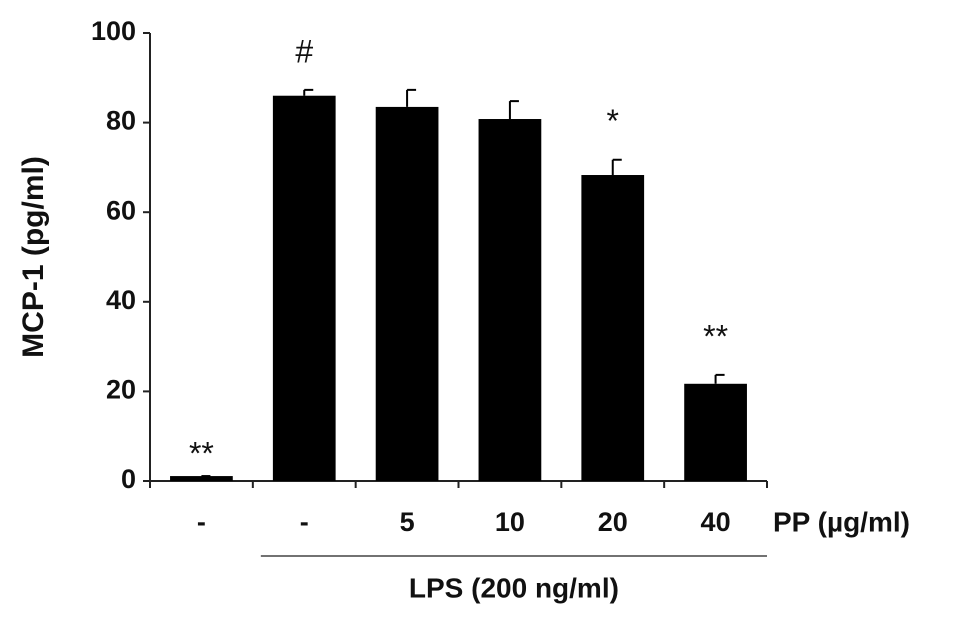 The height and width of the screenshot is (625, 969). Describe the element at coordinates (304, 51) in the screenshot. I see `annotation: #` at that location.